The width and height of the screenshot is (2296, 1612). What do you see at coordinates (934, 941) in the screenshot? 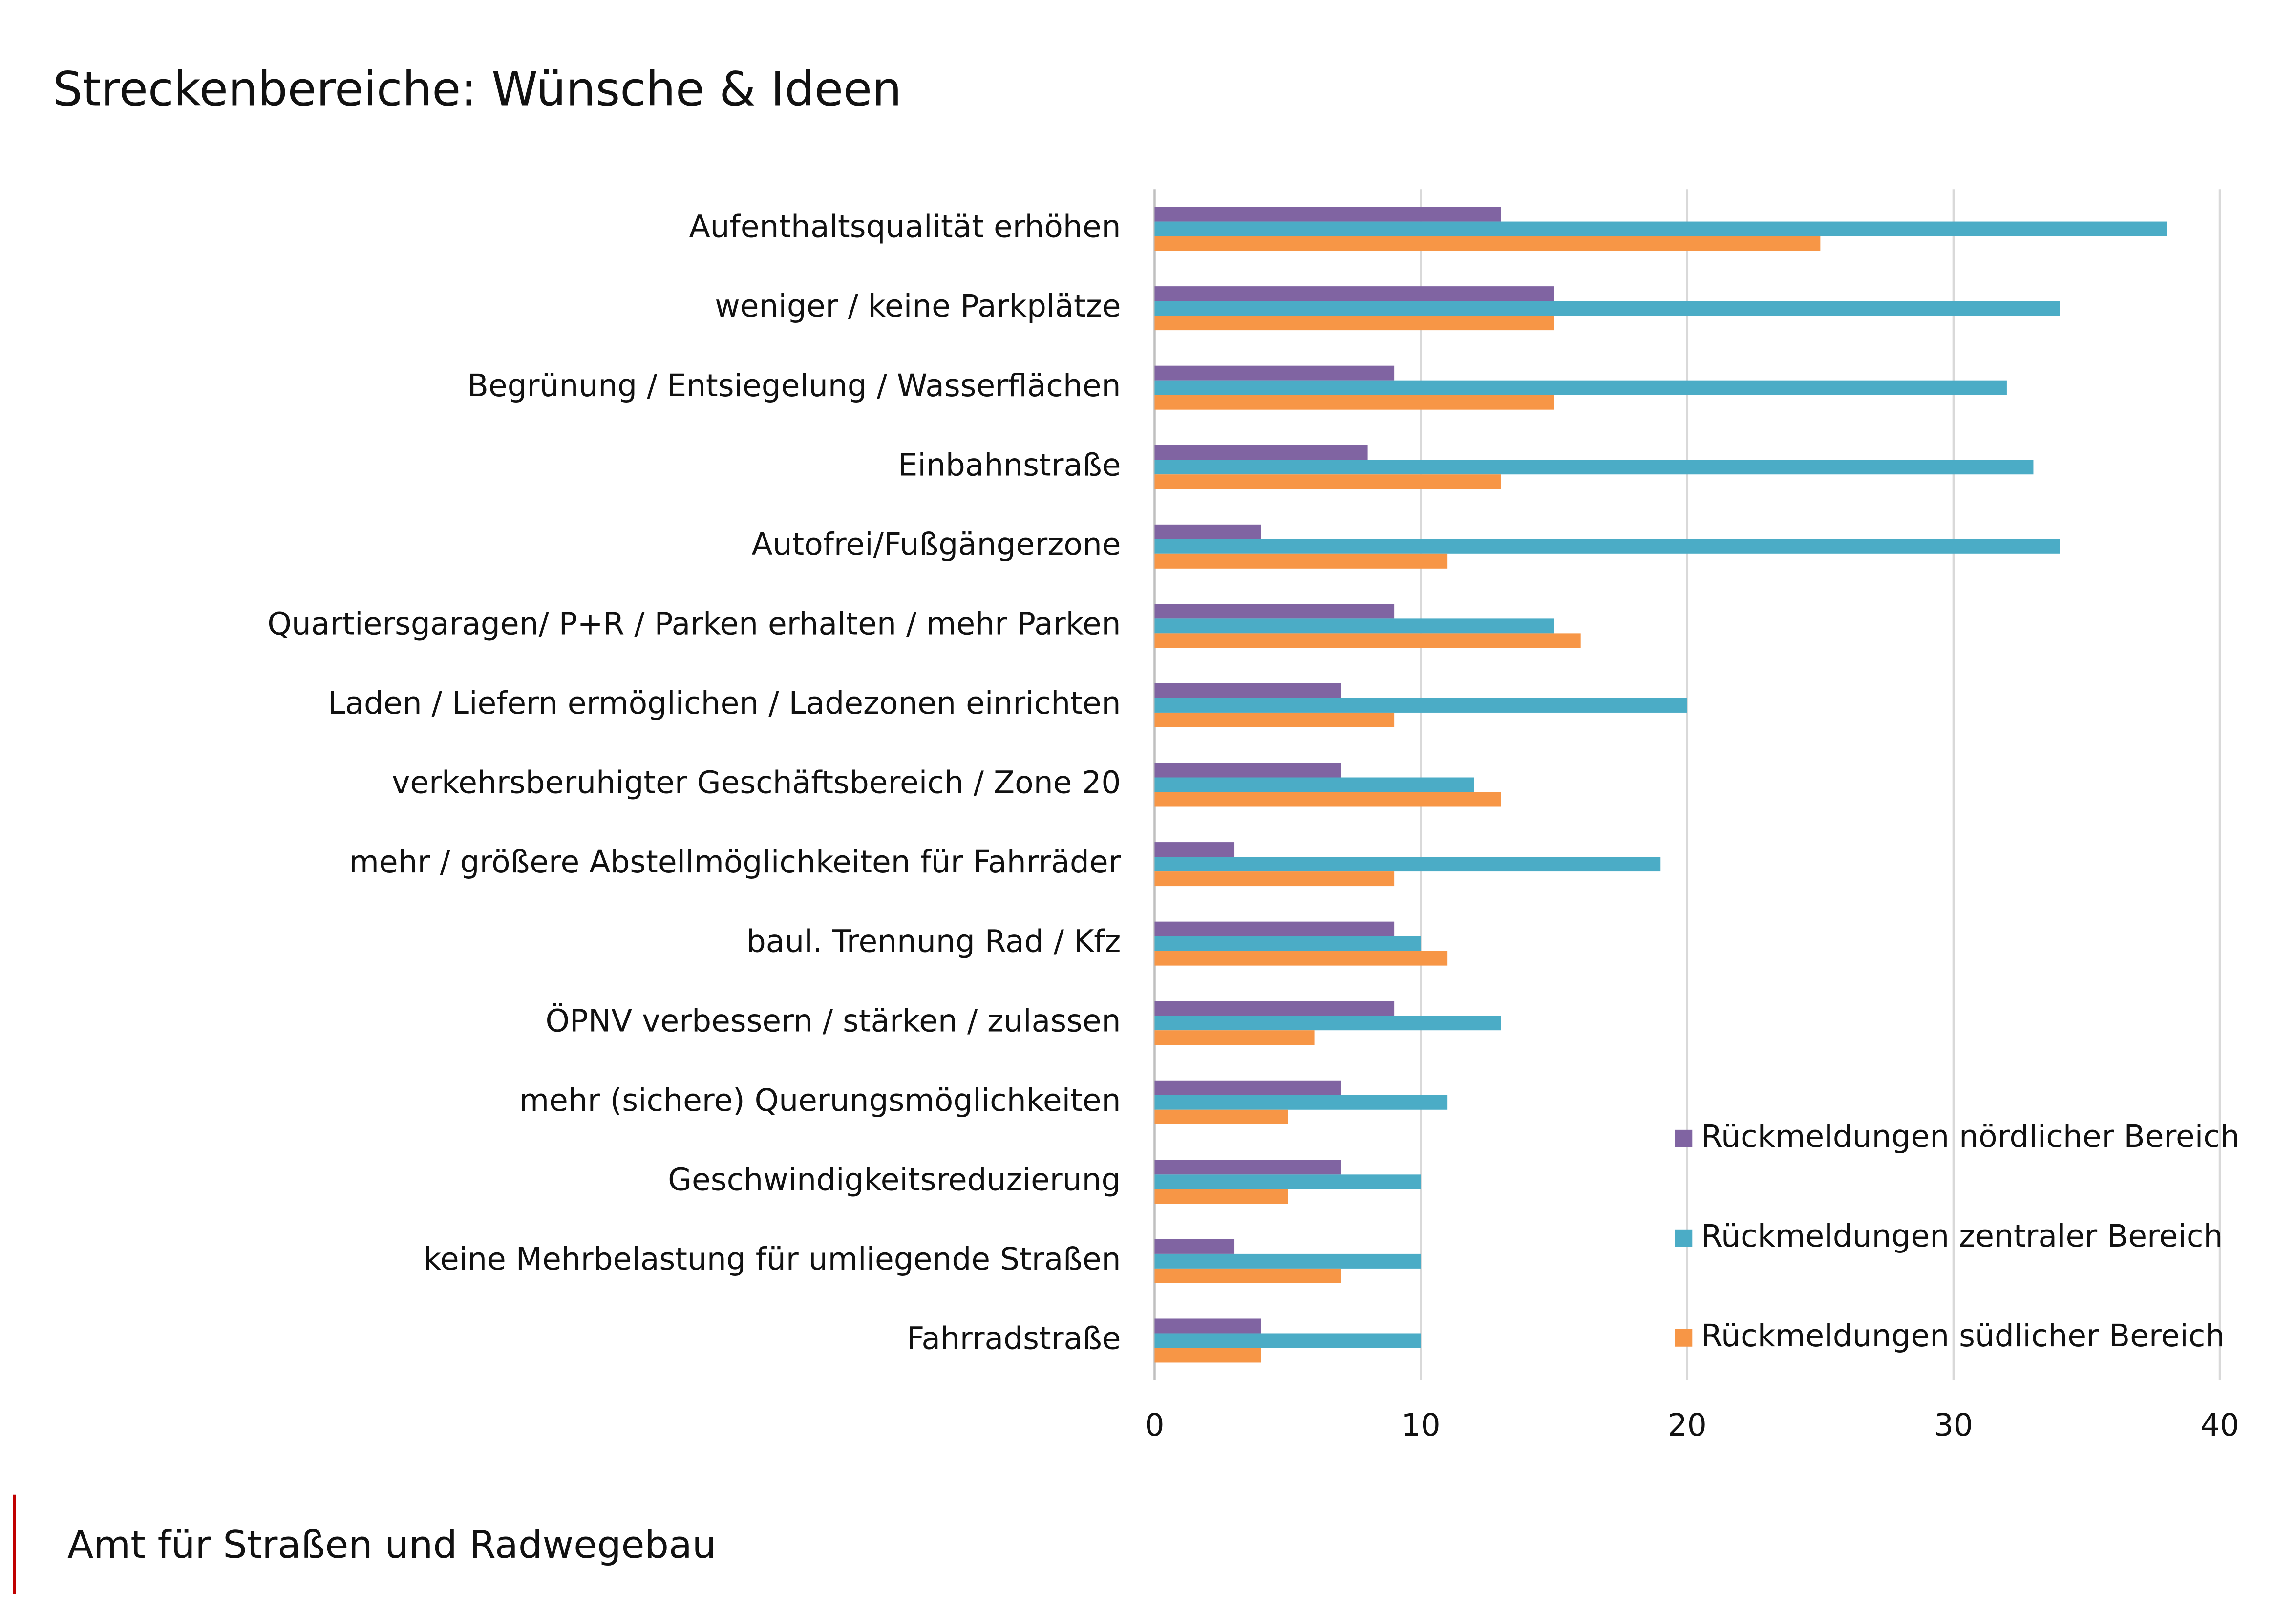
I see `y-tick-label: baul. Trennung Rad / Kfz` at bounding box center [934, 941].